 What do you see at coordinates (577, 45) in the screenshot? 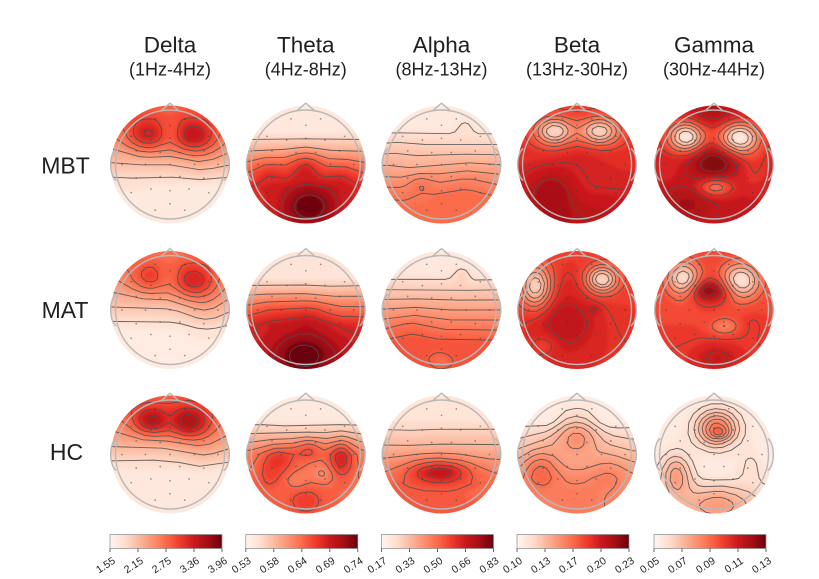
I see `svg-text: Beta` at bounding box center [577, 45].